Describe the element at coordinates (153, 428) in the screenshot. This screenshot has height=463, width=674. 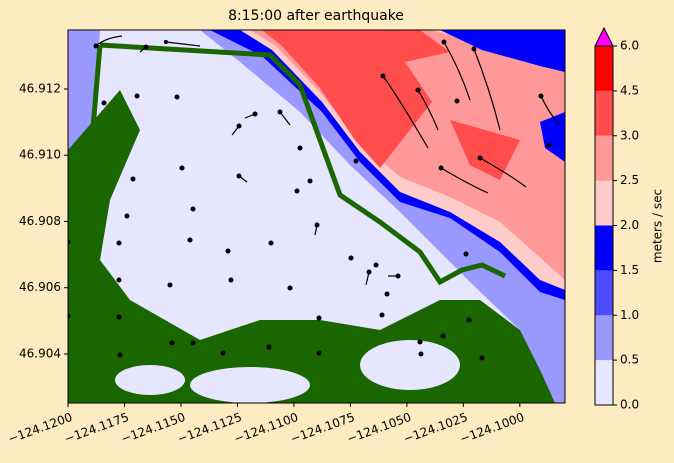
I see `x-tick-label: −124.1150` at that location.